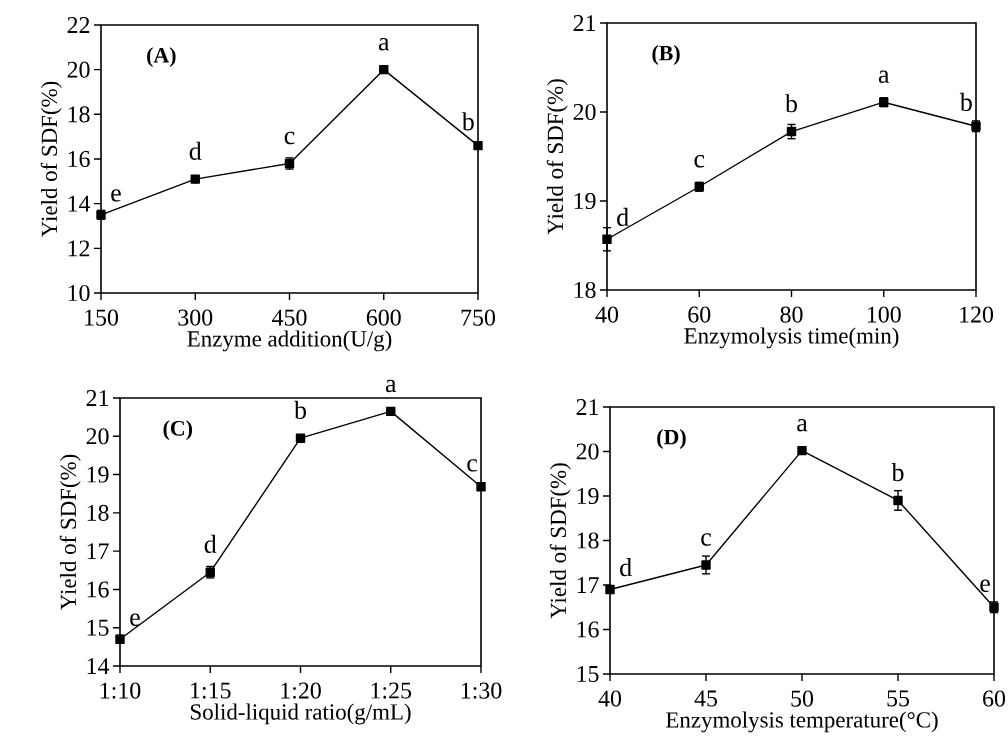  I want to click on x-tick-label: 50, so click(802, 698).